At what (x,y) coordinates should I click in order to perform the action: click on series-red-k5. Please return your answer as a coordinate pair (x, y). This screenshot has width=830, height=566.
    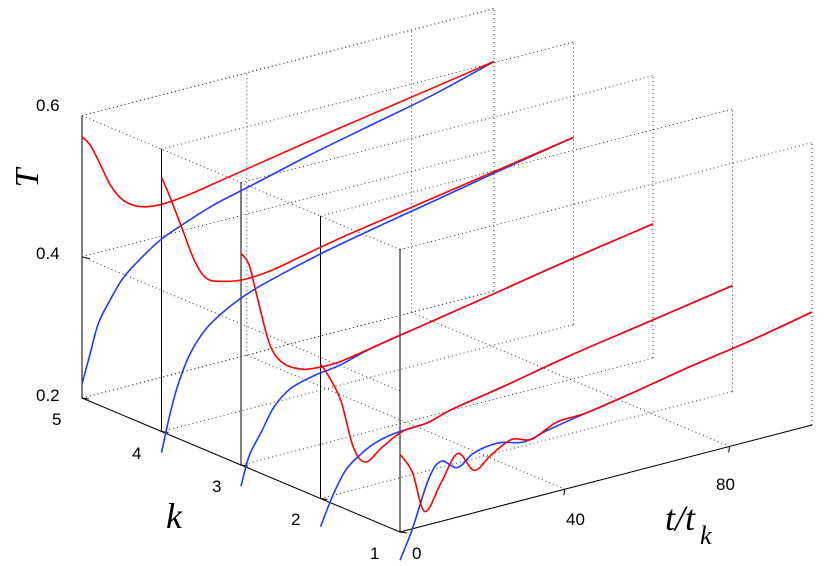
    Looking at the image, I should click on (288, 134).